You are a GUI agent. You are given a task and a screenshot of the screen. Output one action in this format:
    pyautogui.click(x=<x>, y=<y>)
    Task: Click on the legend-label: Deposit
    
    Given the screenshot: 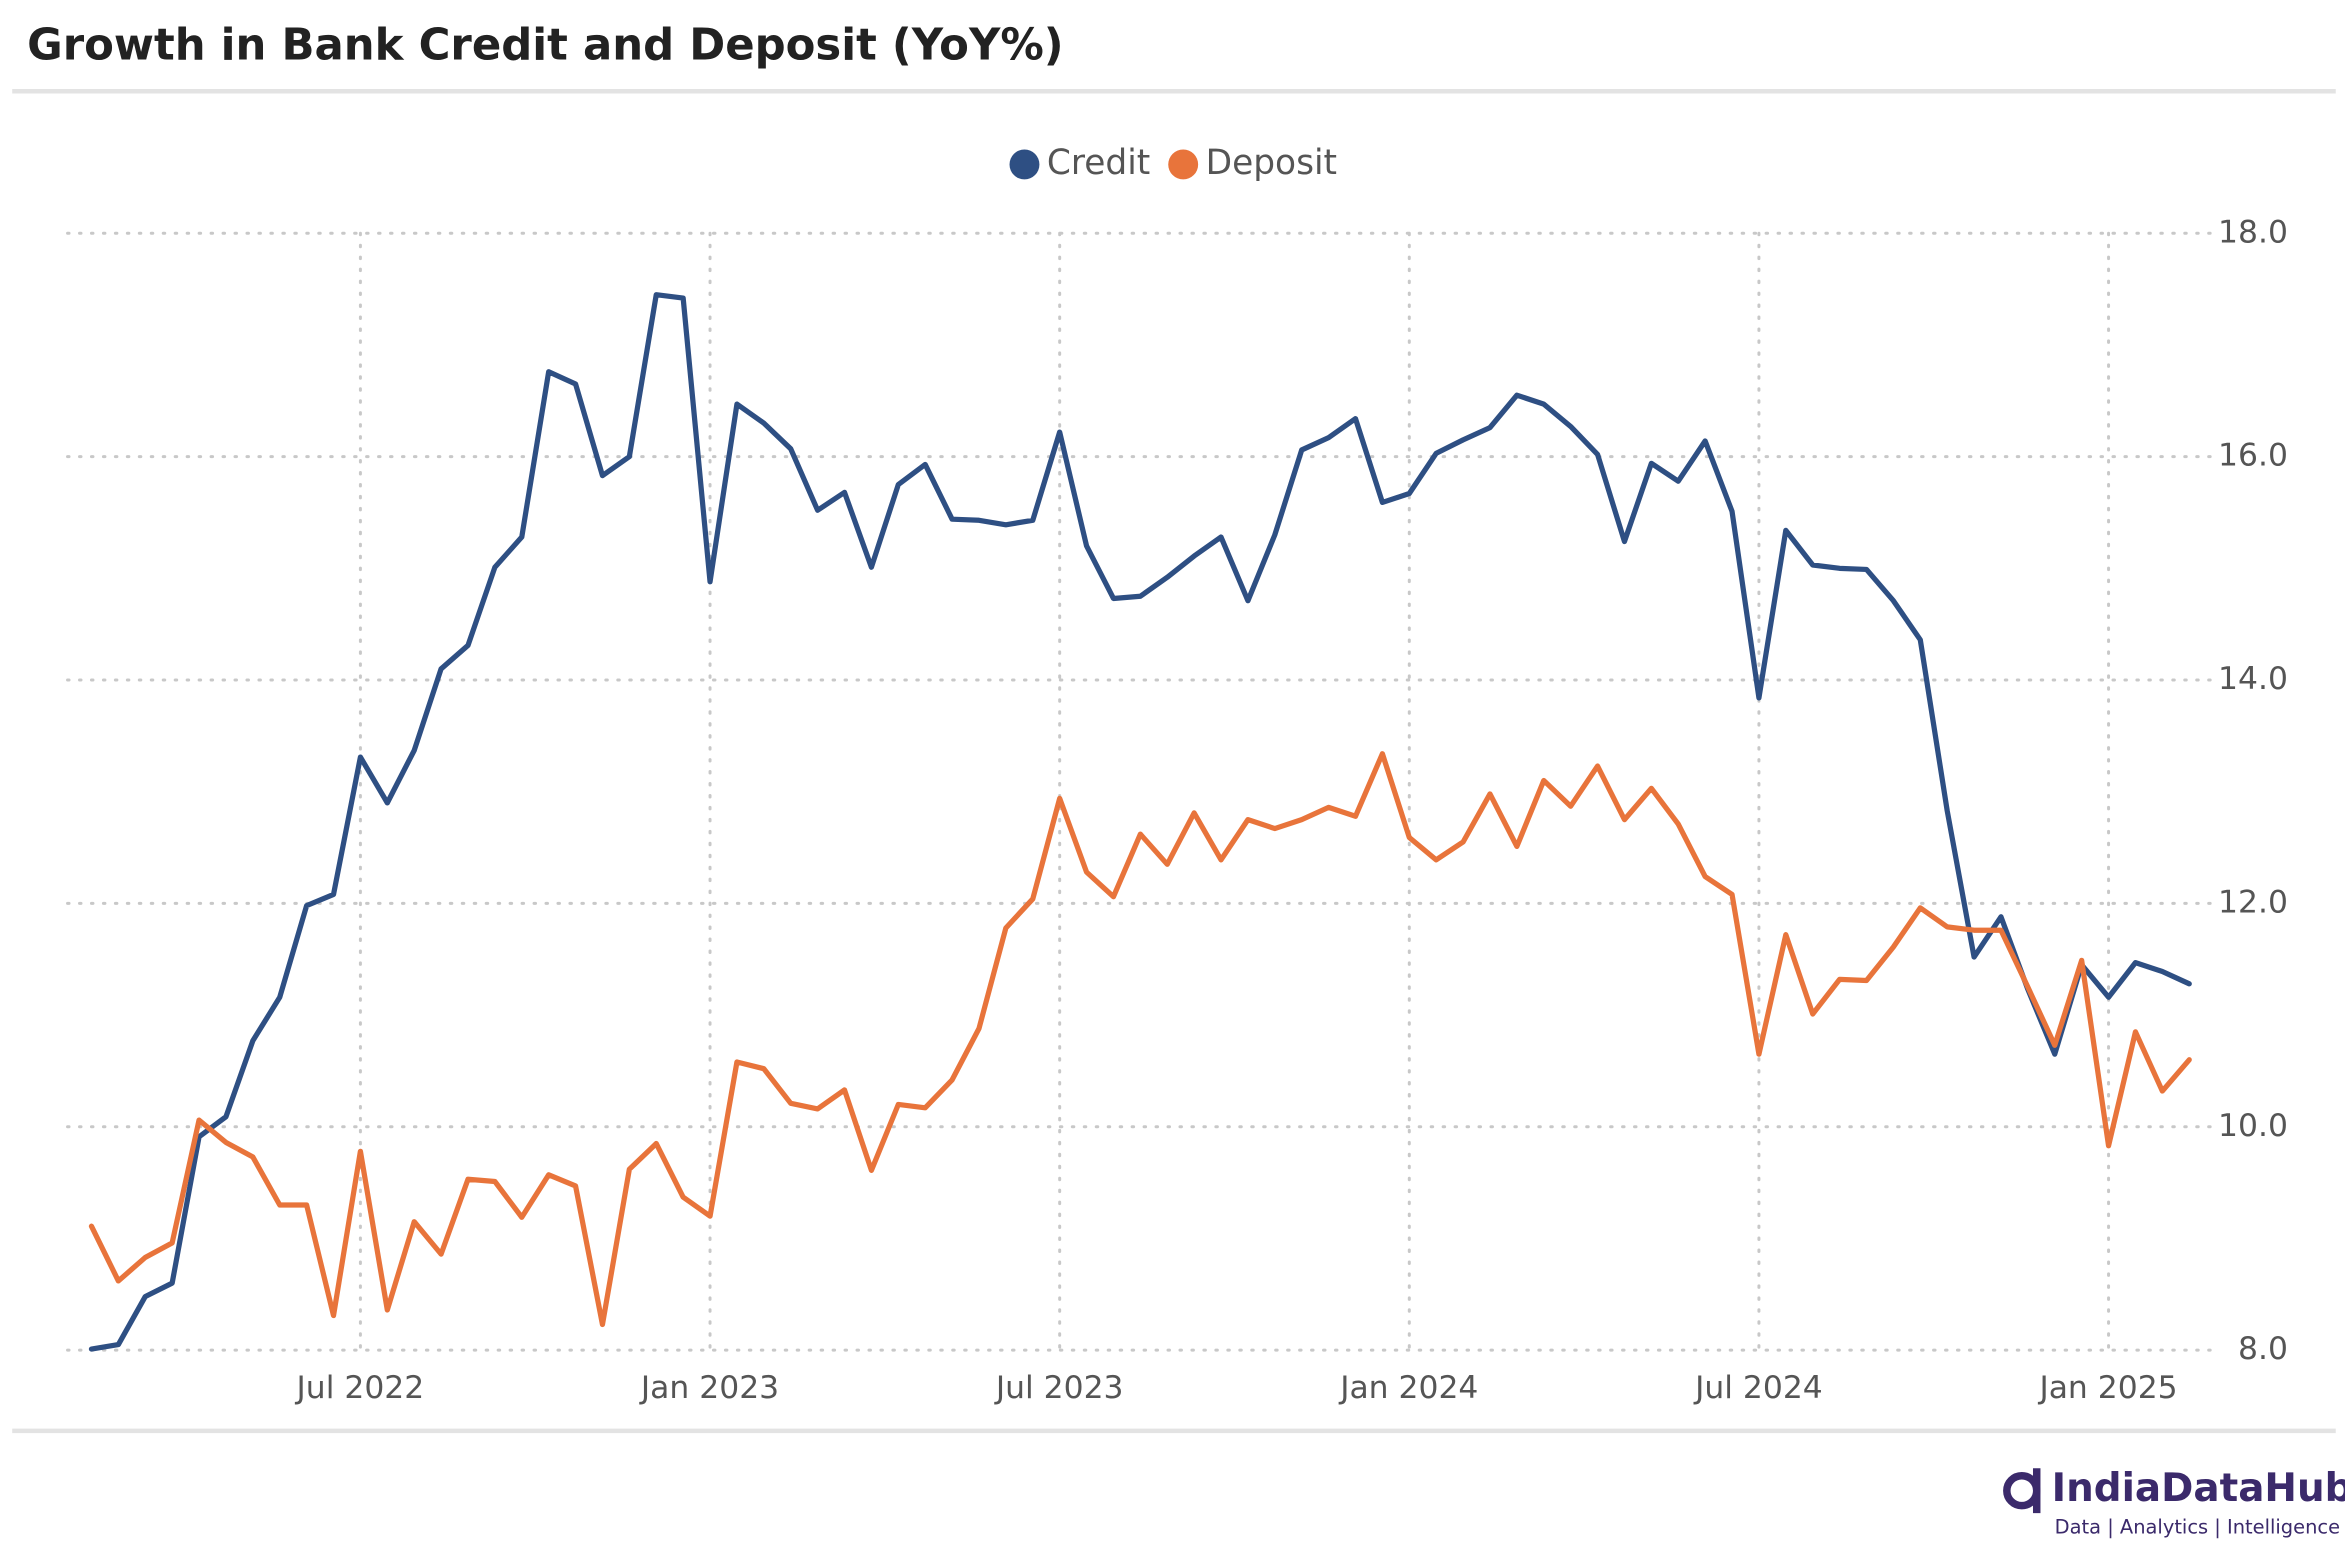 What is the action you would take?
    pyautogui.click(x=1271, y=163)
    